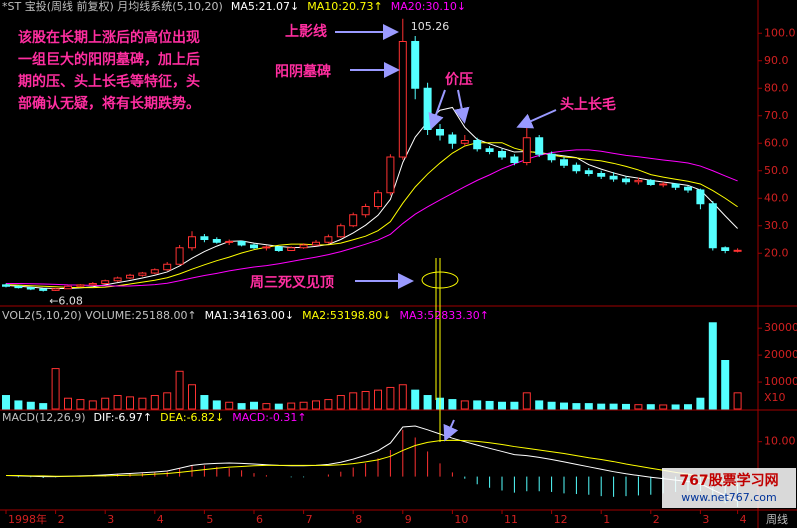 This screenshot has width=797, height=528. I want to click on annotation: 周三死叉见顶, so click(292, 283).